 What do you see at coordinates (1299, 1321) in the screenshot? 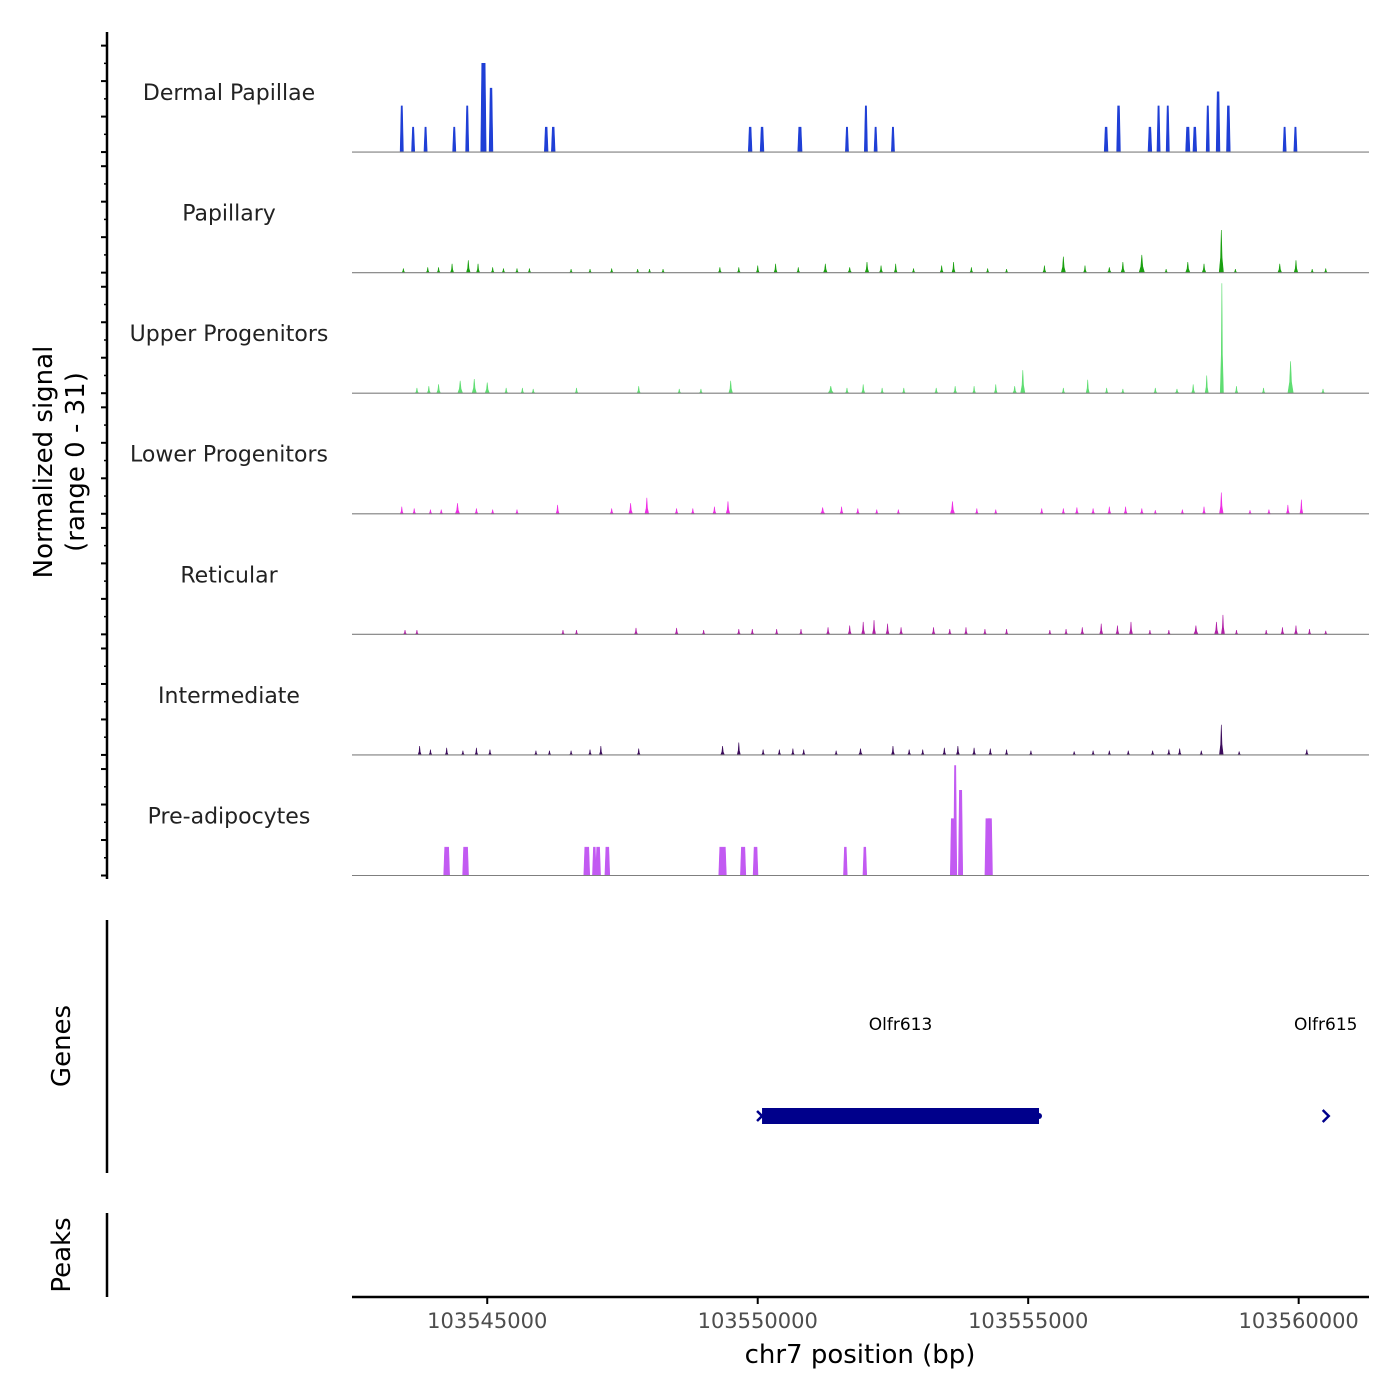
I see `x-tick-label: 103560000` at bounding box center [1299, 1321].